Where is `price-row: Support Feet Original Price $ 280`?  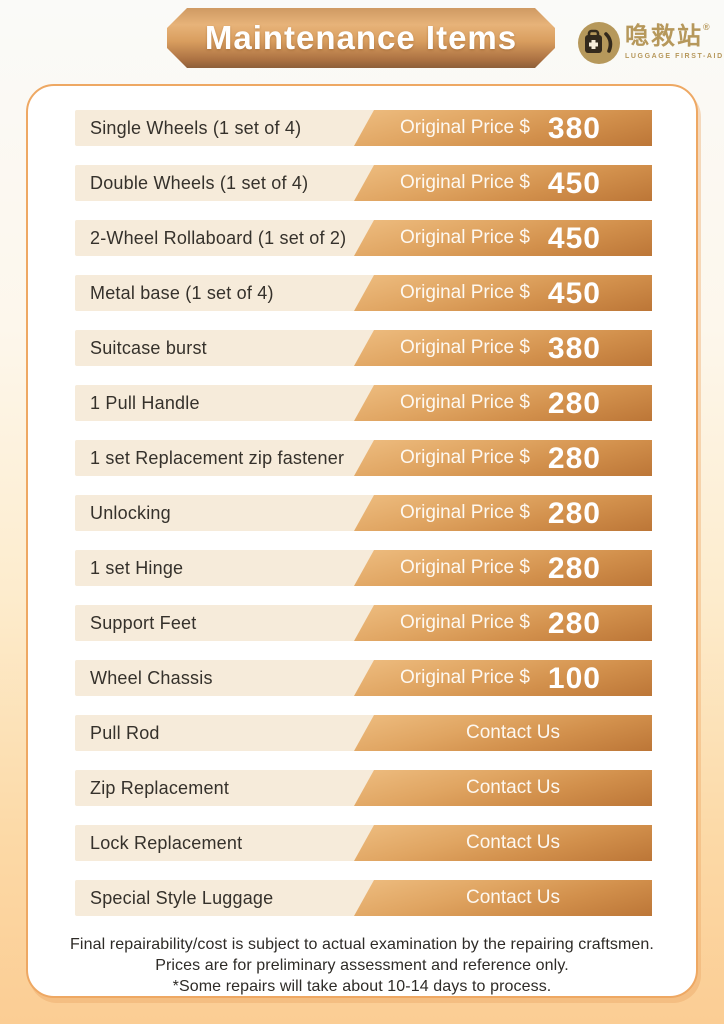 price-row: Support Feet Original Price $ 280 is located at coordinates (363, 623).